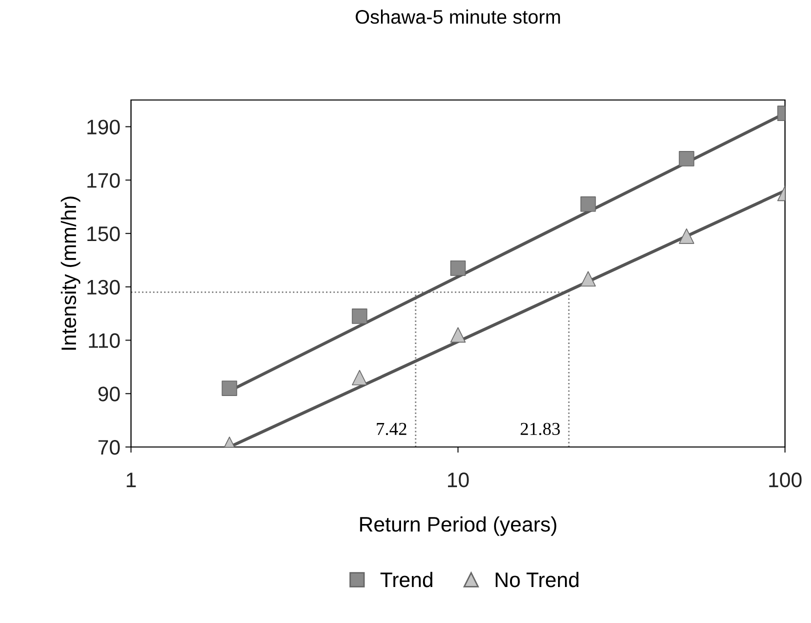 The image size is (811, 623). I want to click on y-tick-label: 170, so click(103, 180).